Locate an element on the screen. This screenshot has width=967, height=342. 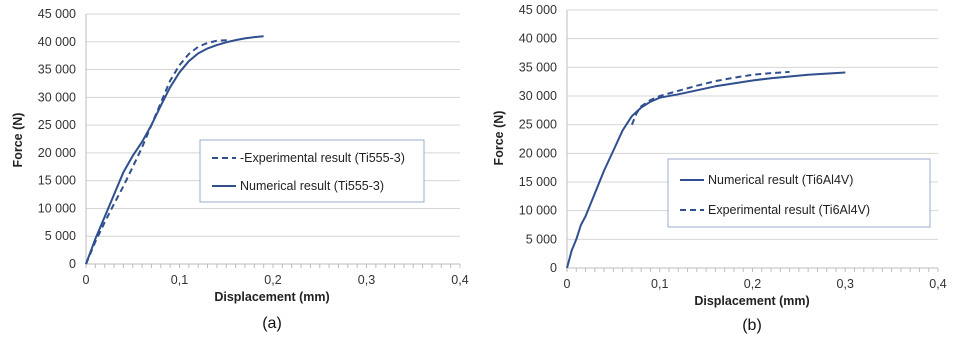
chart-a-legend-box is located at coordinates (312, 171).